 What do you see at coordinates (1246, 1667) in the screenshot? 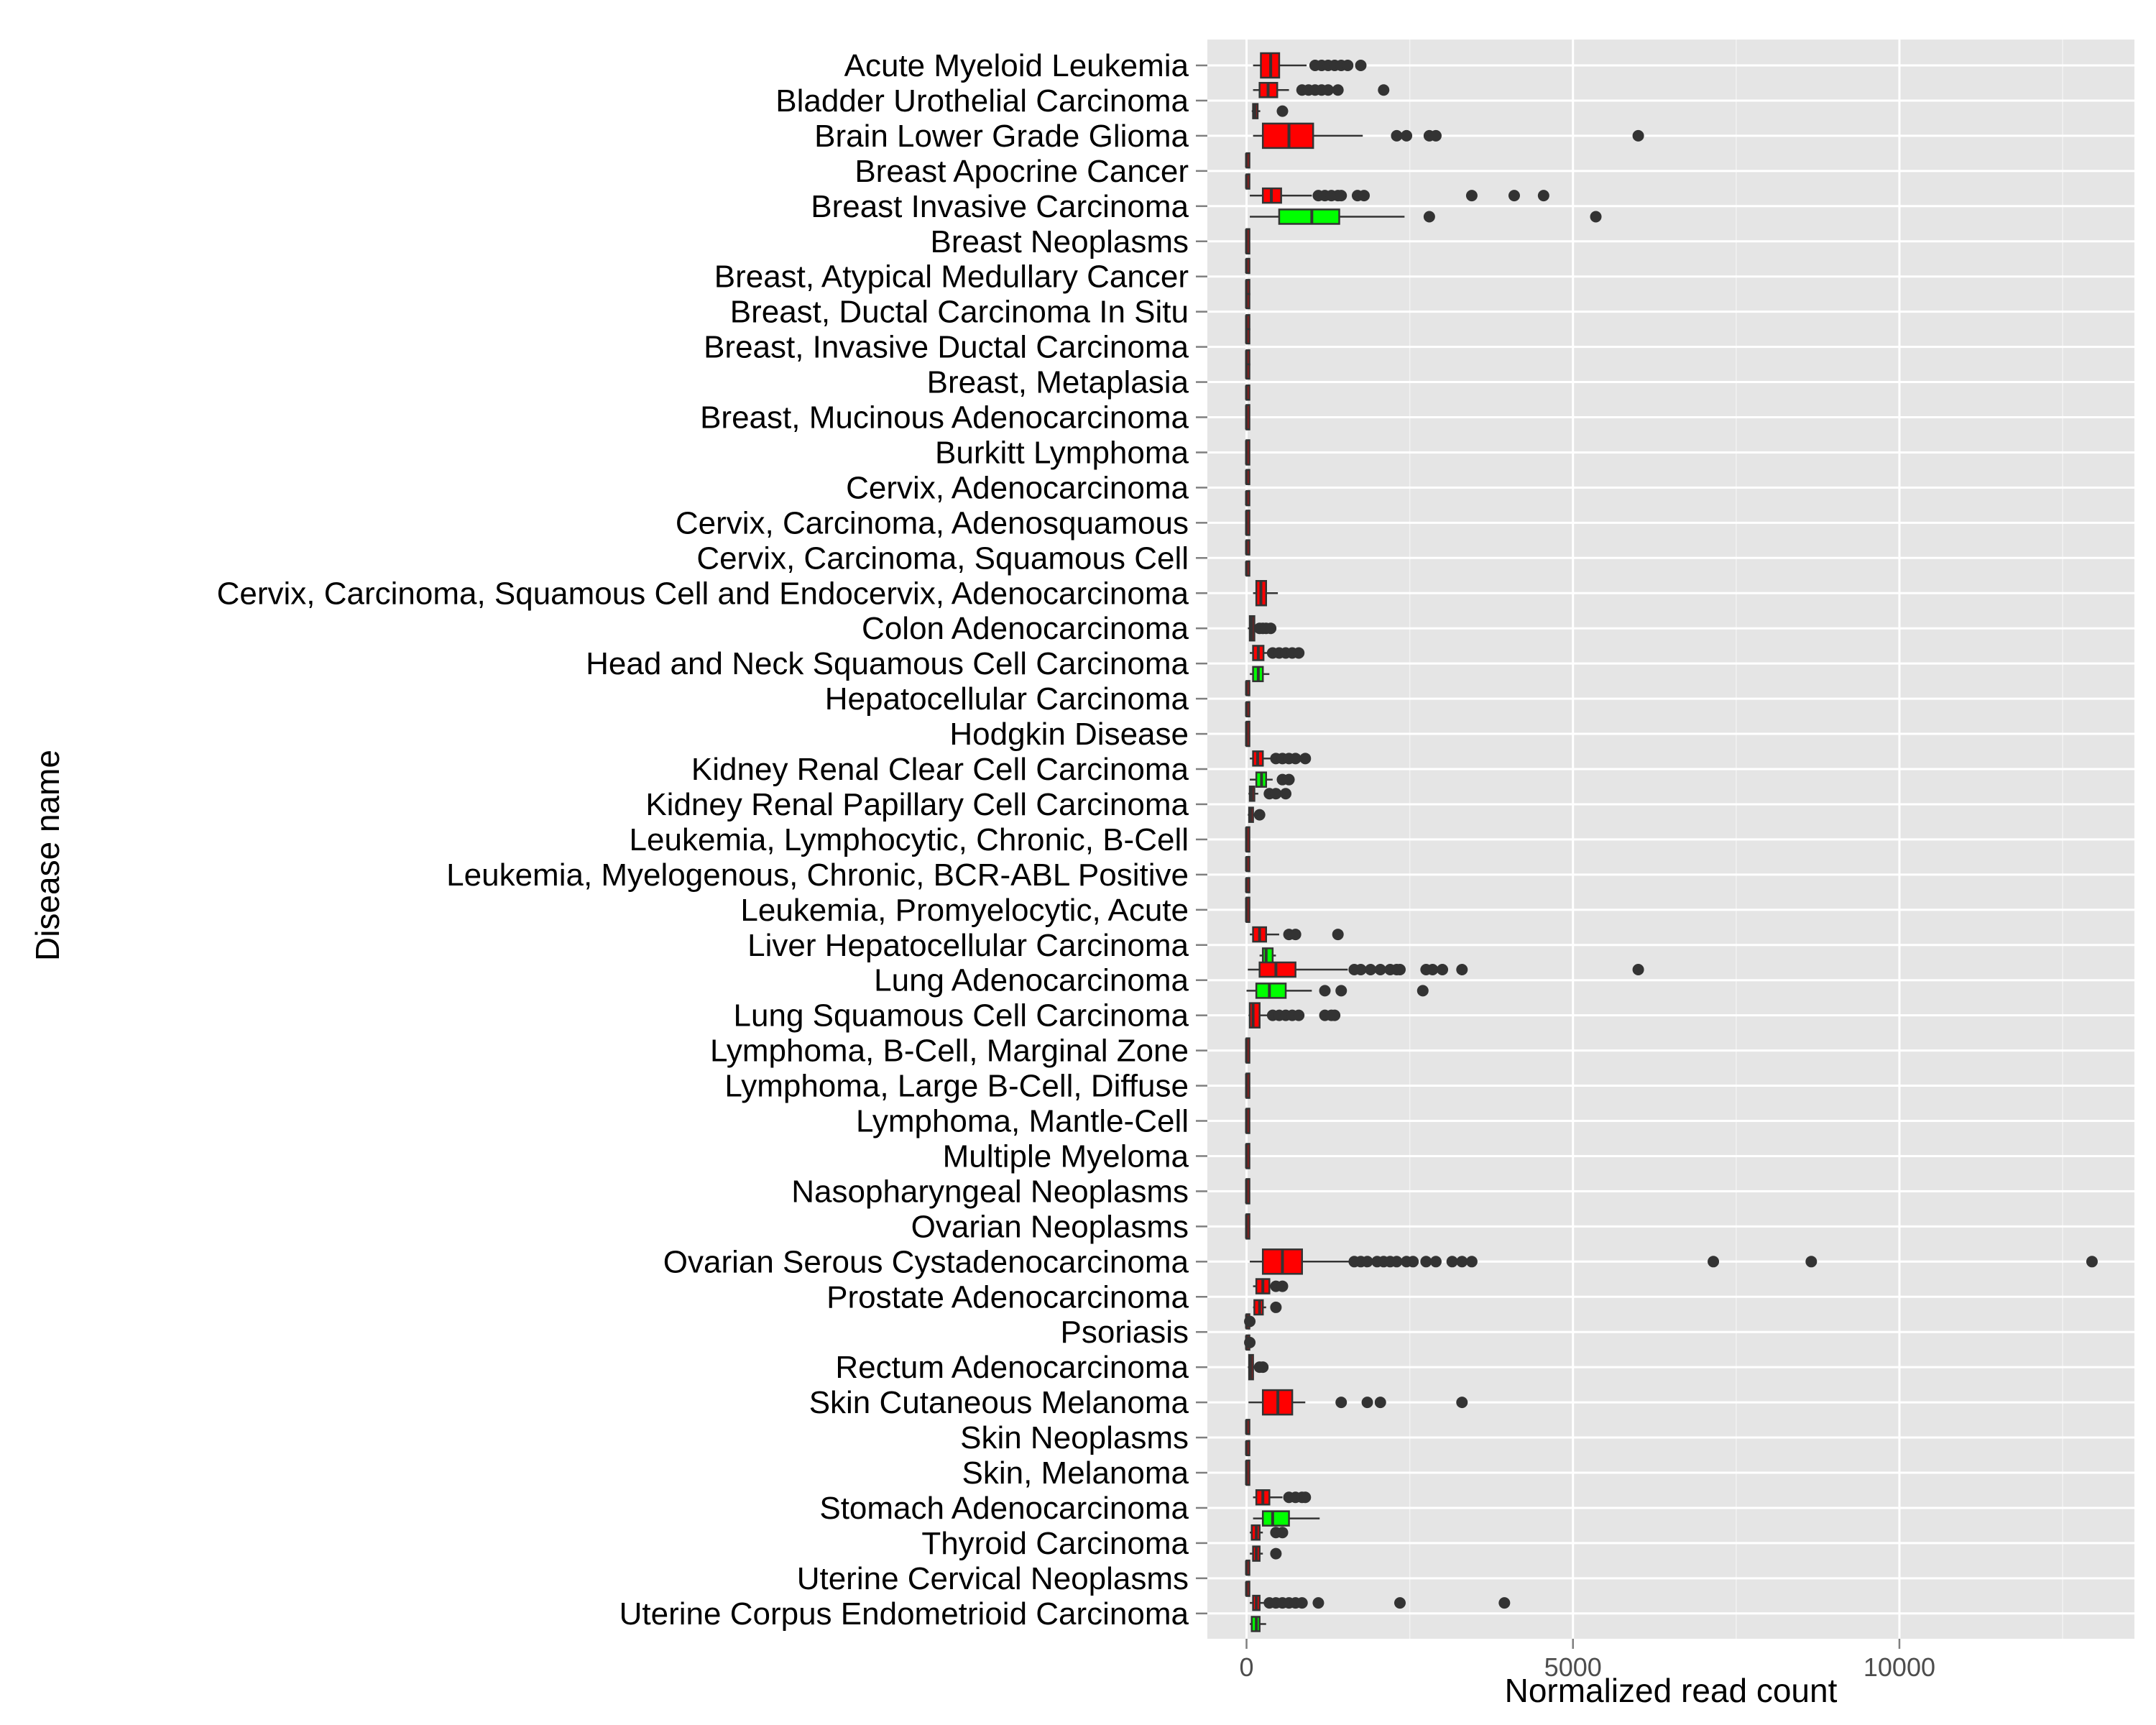
I see `x-tick-label: 0` at bounding box center [1246, 1667].